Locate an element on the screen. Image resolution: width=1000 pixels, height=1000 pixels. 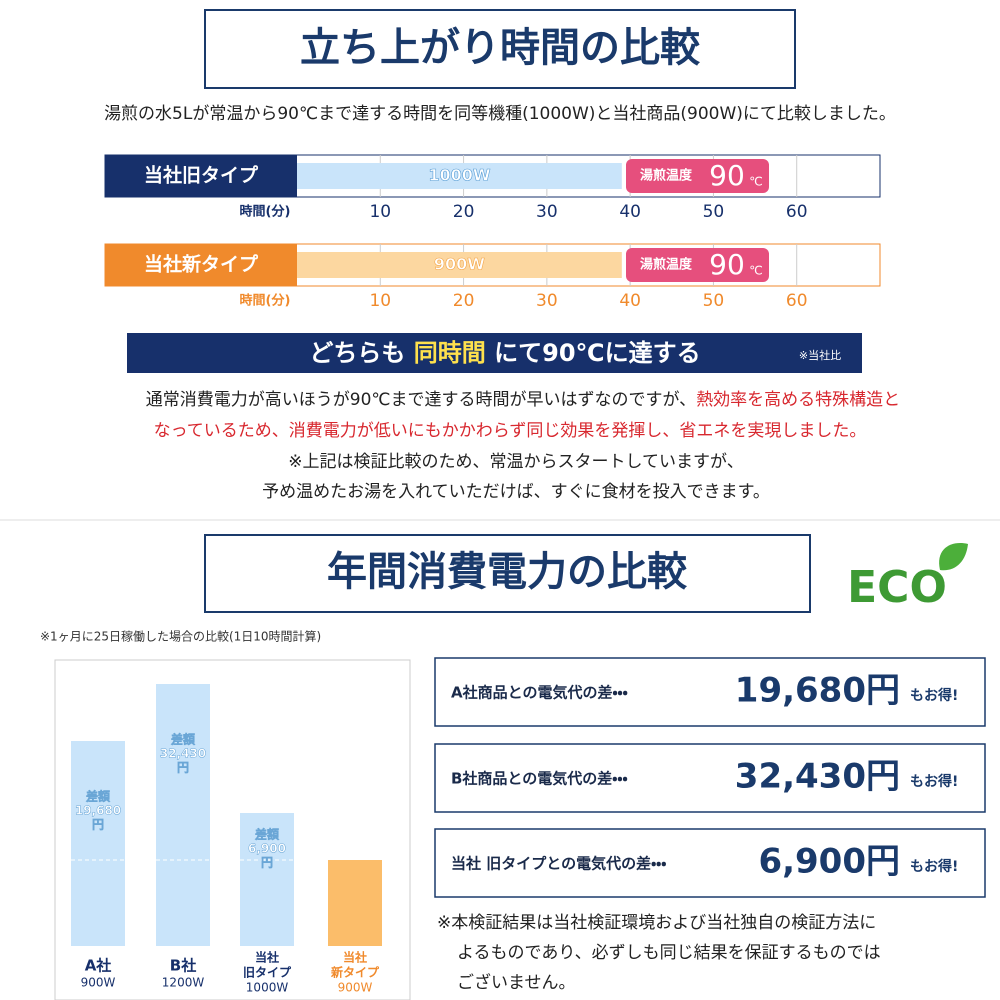
bar-diff-label: 19,680 is located at coordinates (98, 811).